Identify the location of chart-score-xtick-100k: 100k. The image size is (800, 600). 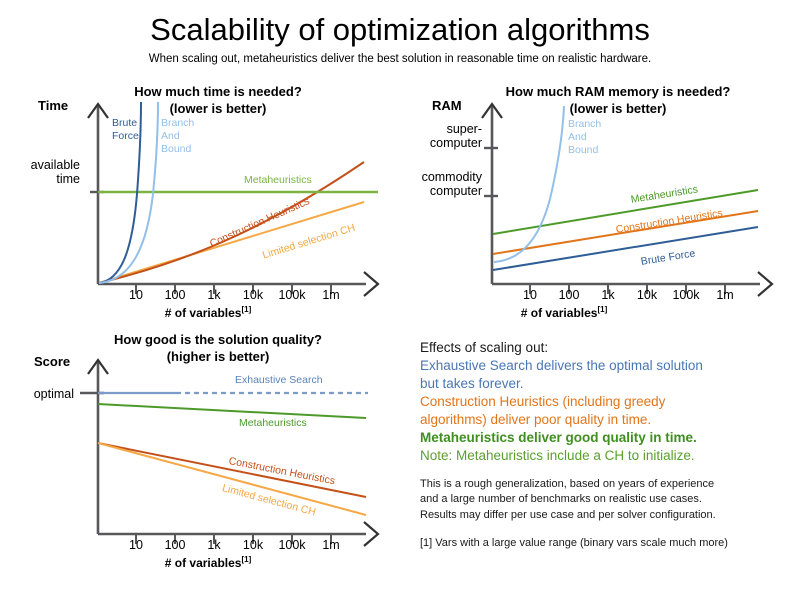
(292, 545).